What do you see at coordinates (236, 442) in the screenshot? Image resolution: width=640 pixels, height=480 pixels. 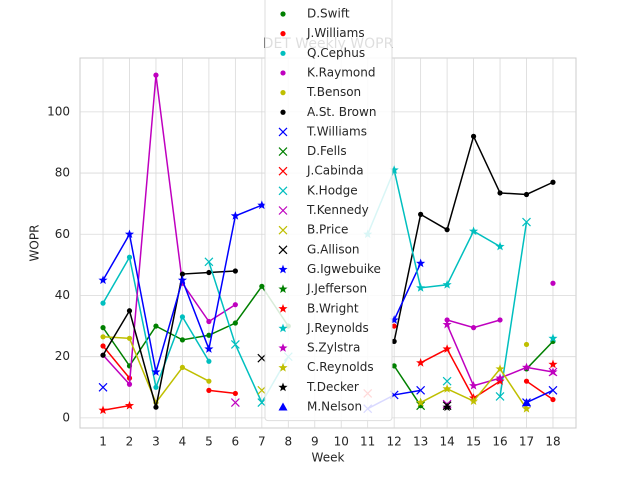 I see `x-tick-label: 6` at bounding box center [236, 442].